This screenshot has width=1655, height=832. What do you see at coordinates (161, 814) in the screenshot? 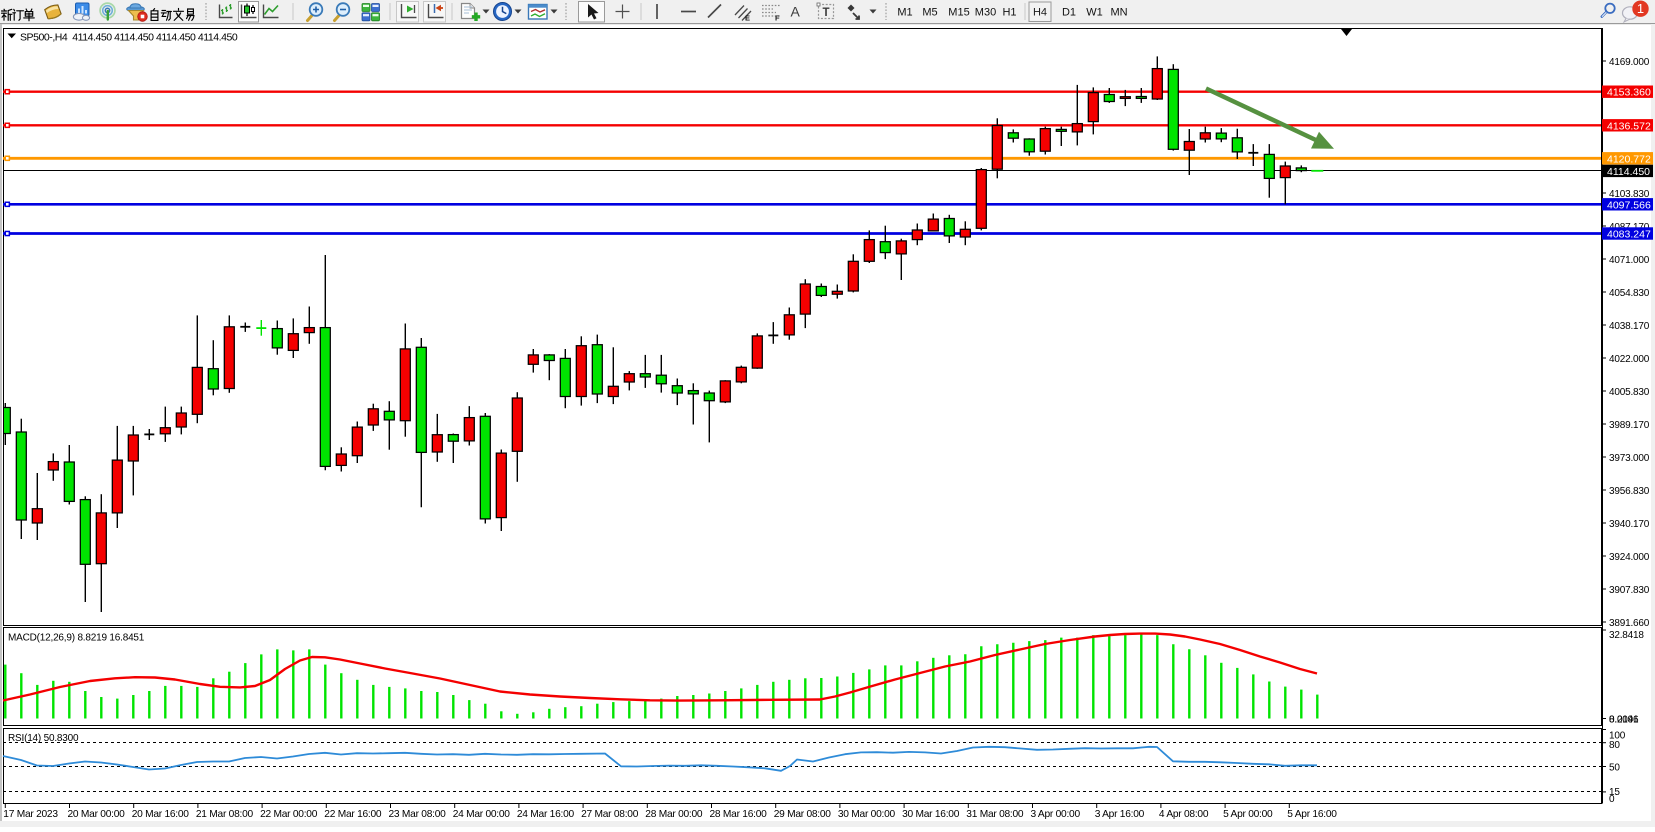
I see `svg-text: 20 Mar 16:00` at bounding box center [161, 814].